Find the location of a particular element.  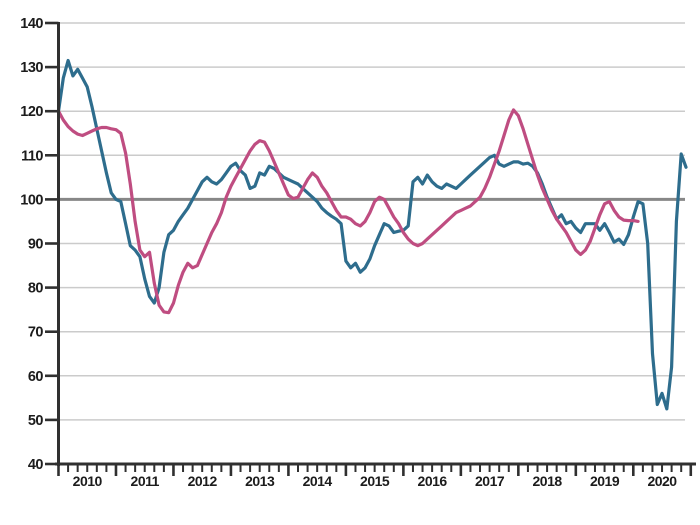

y-tick-label: 100 is located at coordinates (31, 200).